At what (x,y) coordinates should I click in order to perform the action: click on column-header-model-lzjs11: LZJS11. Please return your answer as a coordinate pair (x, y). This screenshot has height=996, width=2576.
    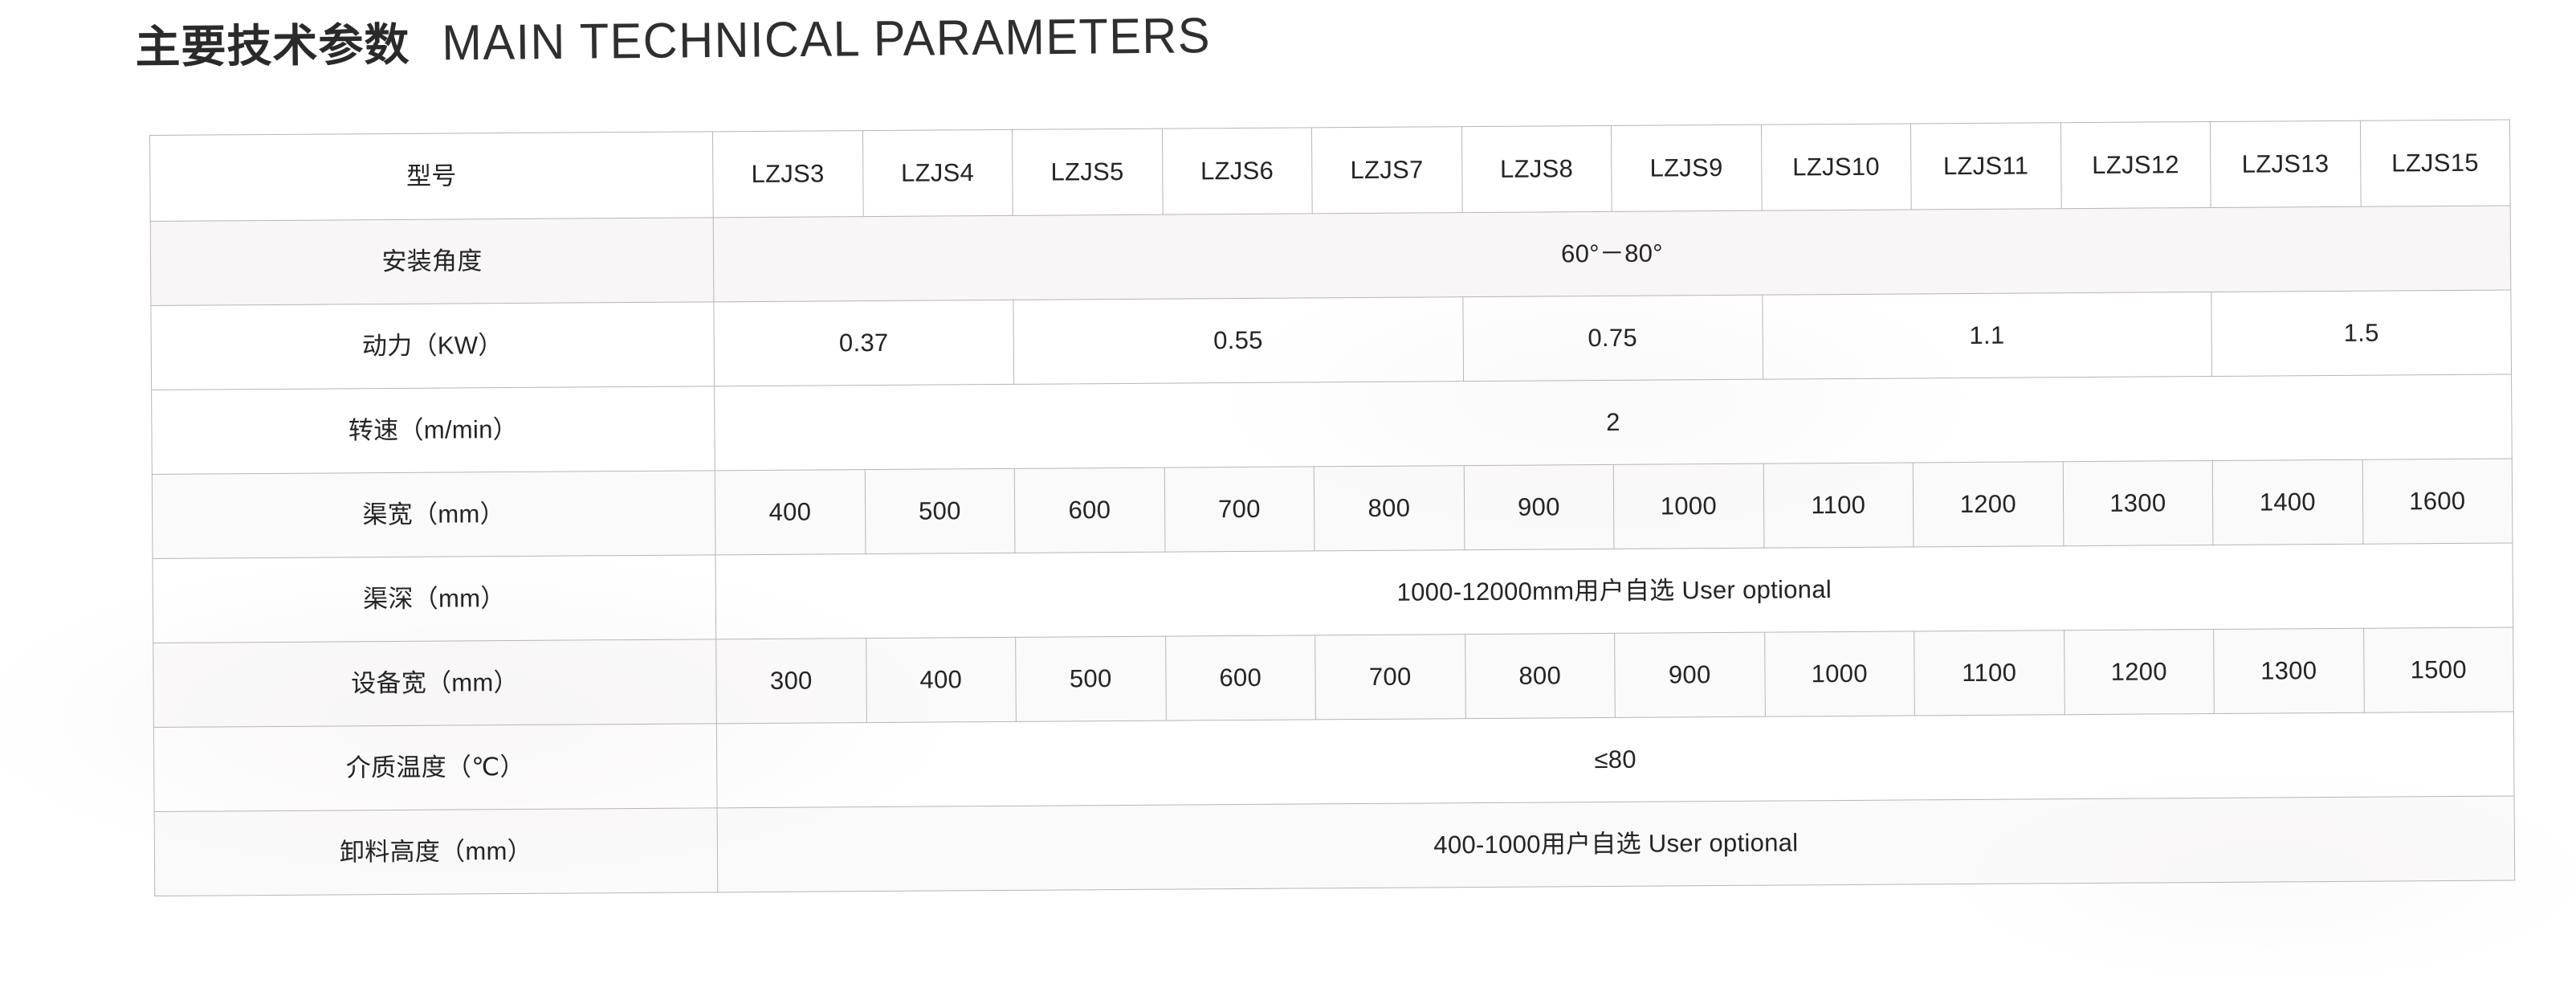
    Looking at the image, I should click on (1986, 166).